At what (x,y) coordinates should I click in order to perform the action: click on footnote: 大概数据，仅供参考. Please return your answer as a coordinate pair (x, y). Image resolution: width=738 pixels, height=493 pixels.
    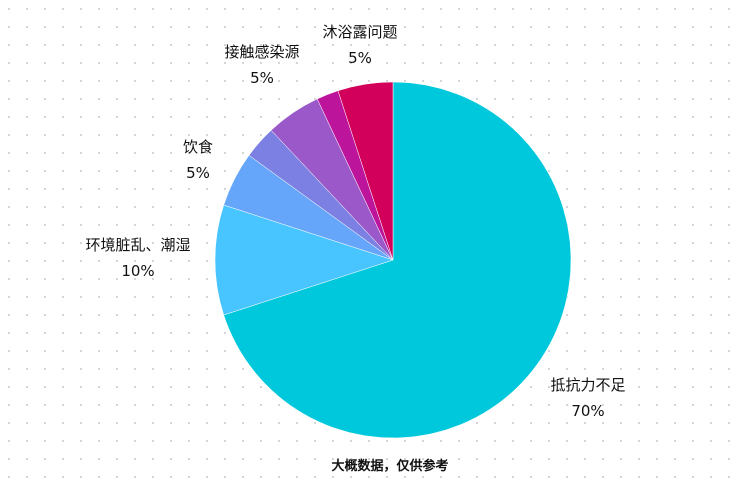
    Looking at the image, I should click on (389, 466).